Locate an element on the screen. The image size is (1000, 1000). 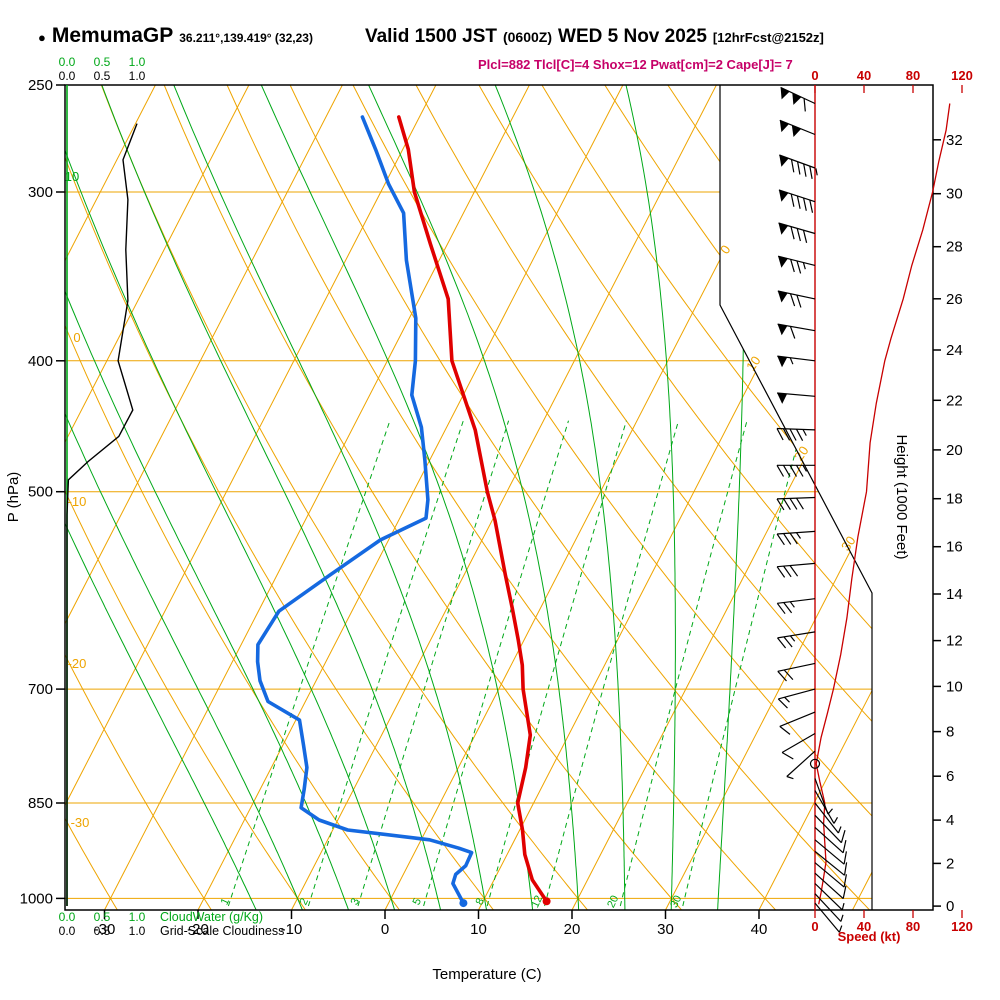
svg-text: Temperature (C) is located at coordinates (486, 974).